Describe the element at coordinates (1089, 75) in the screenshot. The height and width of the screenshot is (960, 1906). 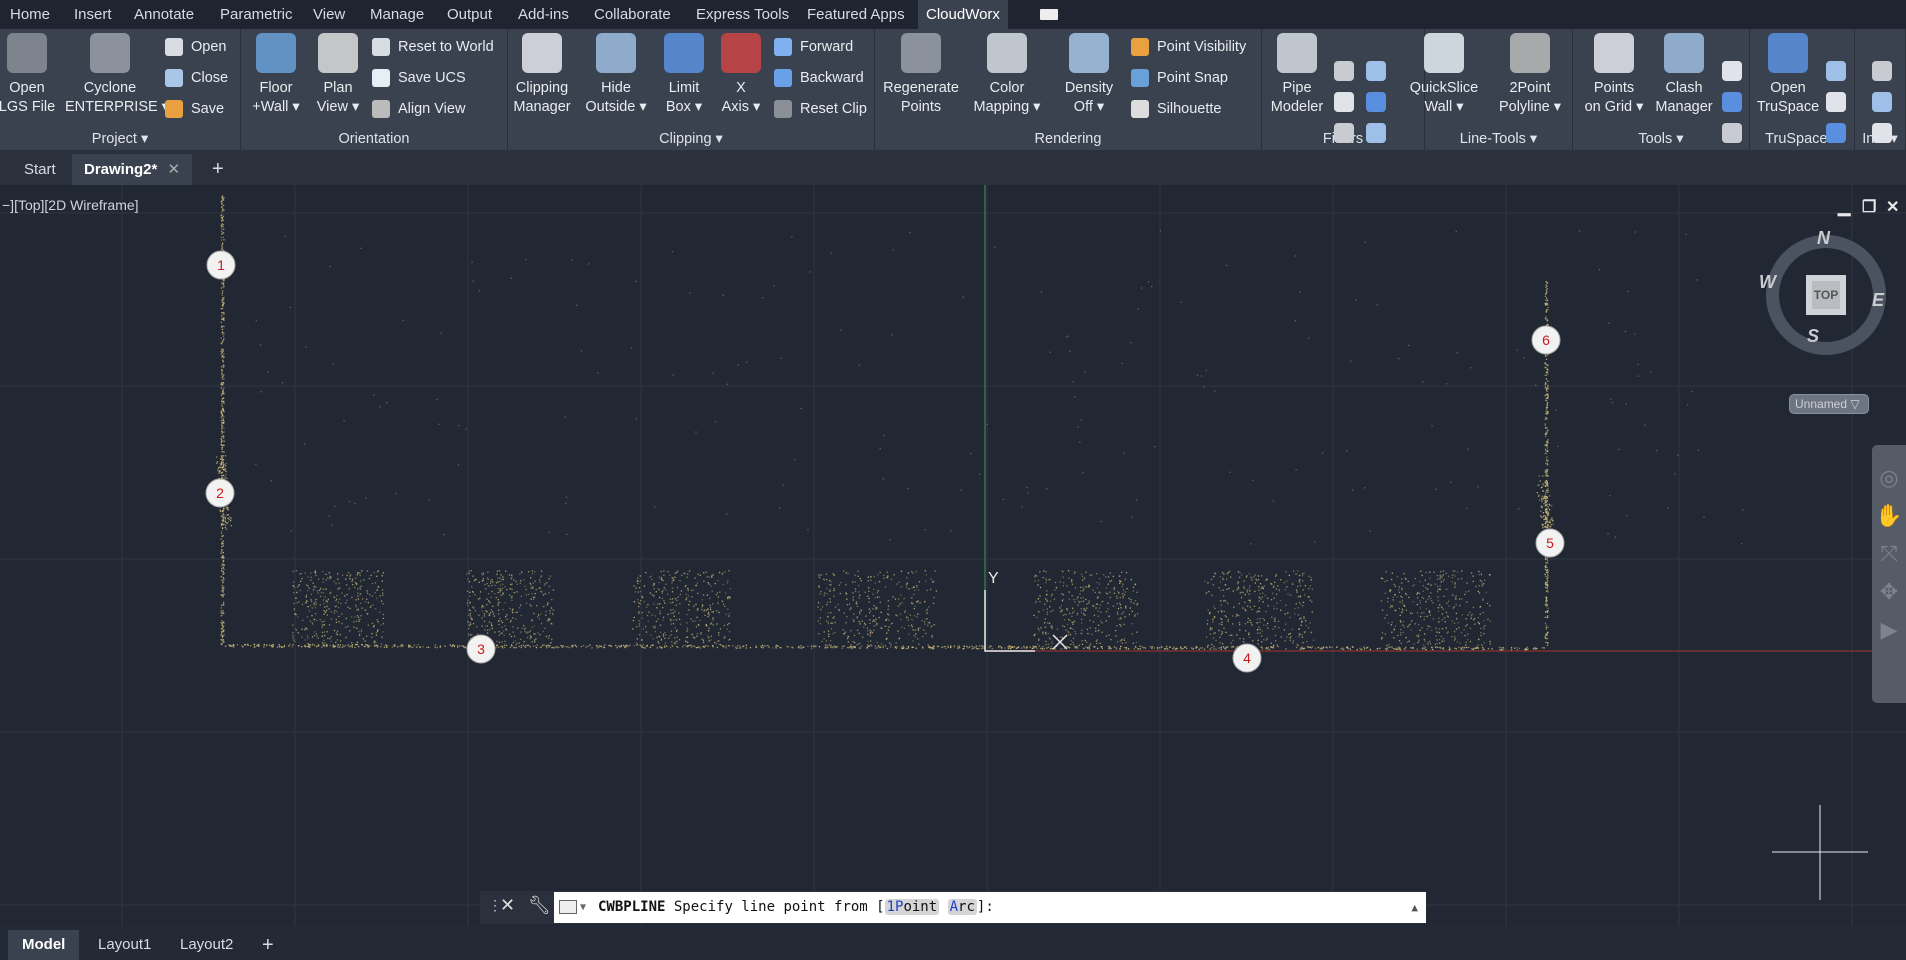
I see `button-density-off: Density Off ▾` at that location.